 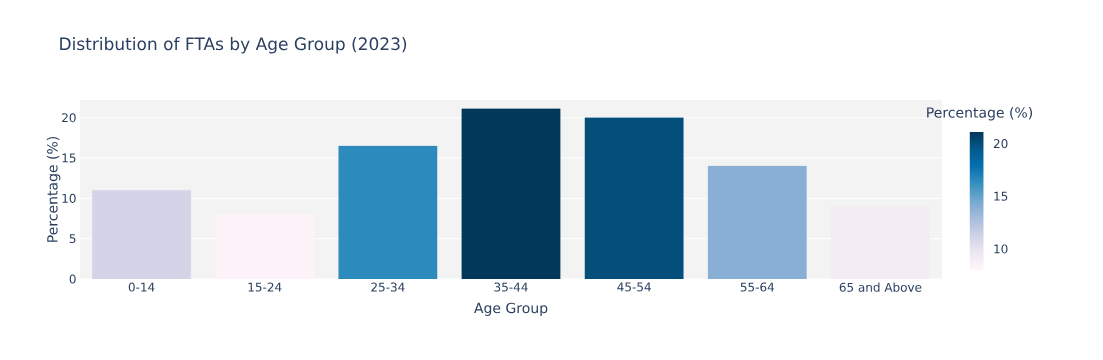 What do you see at coordinates (980, 113) in the screenshot?
I see `color-bar-title: Percentage (%)` at bounding box center [980, 113].